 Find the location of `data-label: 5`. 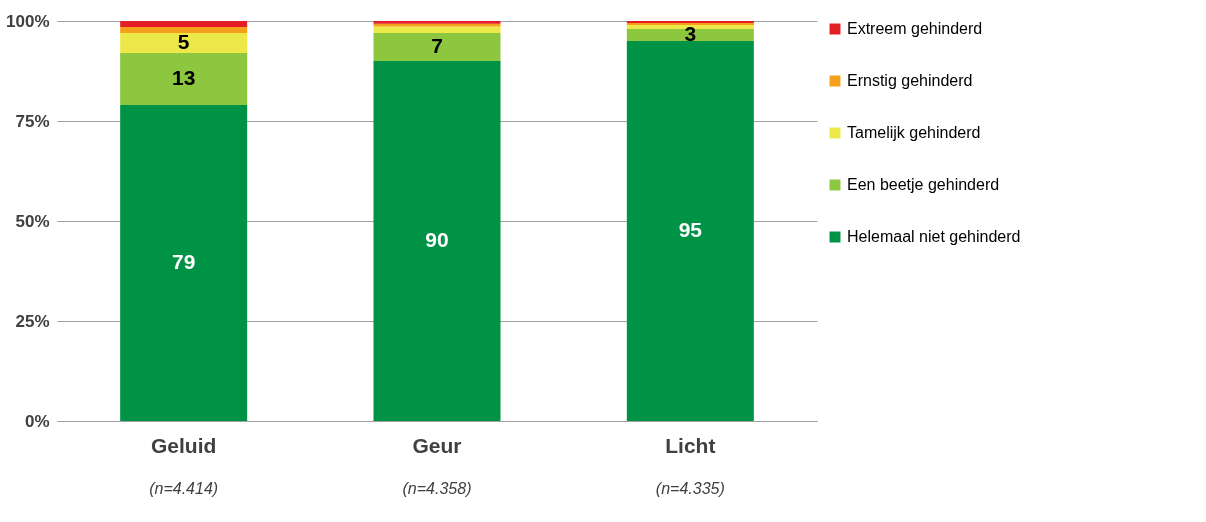

data-label: 5 is located at coordinates (183, 41).